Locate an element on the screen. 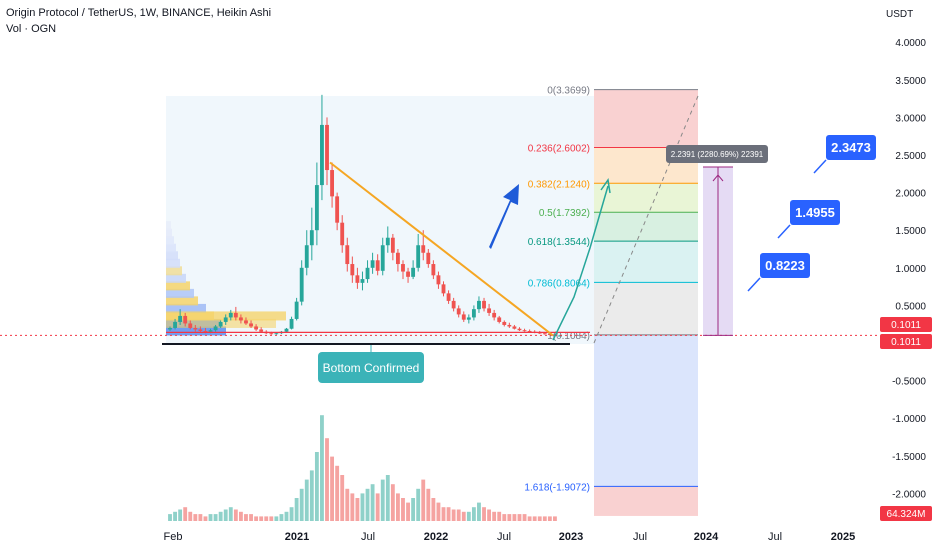 The width and height of the screenshot is (932, 550). target-pointer is located at coordinates (820, 166).